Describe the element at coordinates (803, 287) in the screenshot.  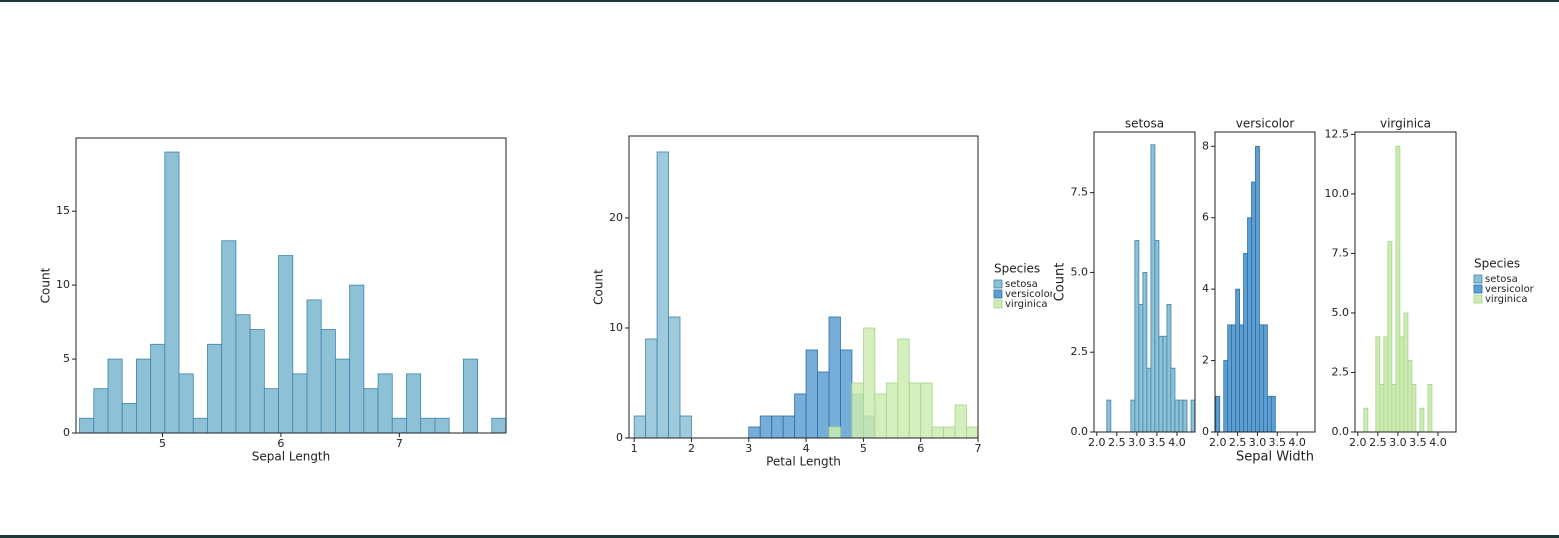
I see `plot-frame` at that location.